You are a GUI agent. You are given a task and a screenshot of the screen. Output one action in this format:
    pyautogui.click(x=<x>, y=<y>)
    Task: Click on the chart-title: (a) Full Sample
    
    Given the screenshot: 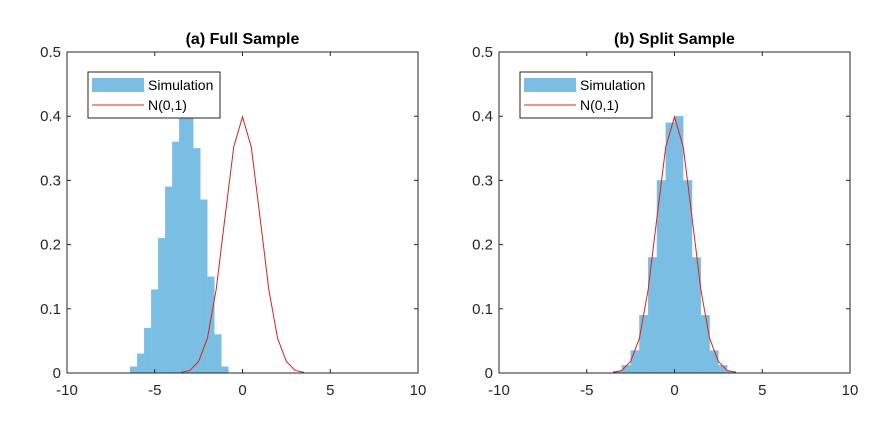 What is the action you would take?
    pyautogui.click(x=243, y=39)
    